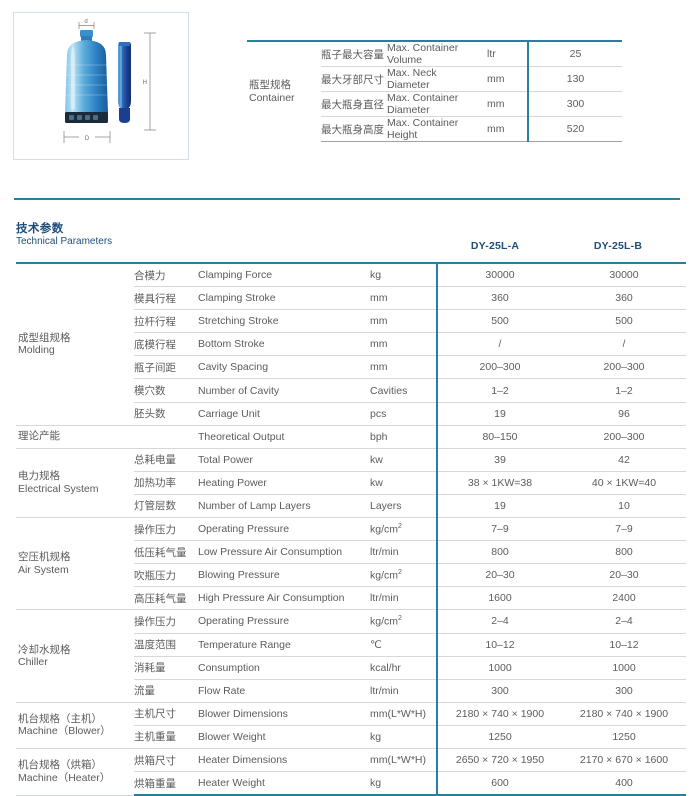 This screenshot has height=796, width=694. I want to click on value-model-a: 2650 × 720 × 1950, so click(499, 760).